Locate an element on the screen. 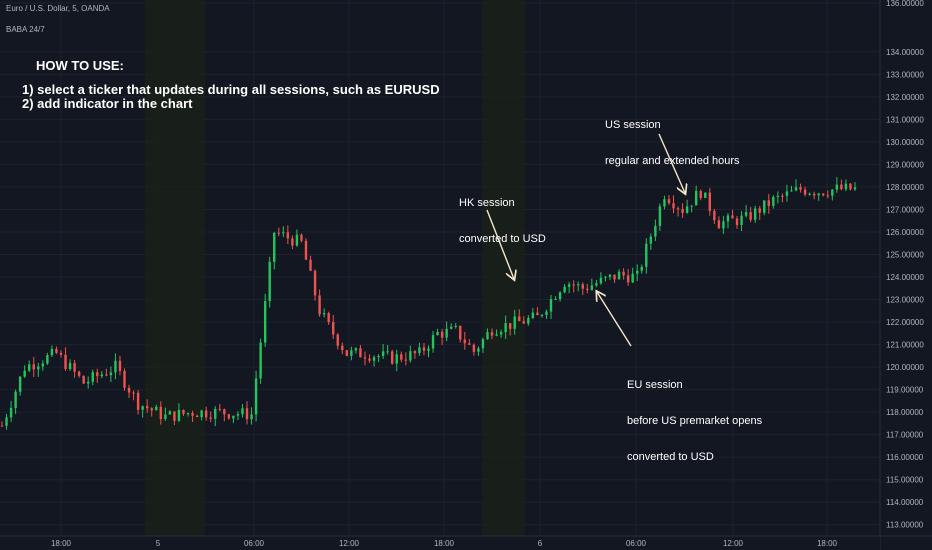 The height and width of the screenshot is (550, 932). hk-session-label: HK session converted to USD is located at coordinates (502, 215).